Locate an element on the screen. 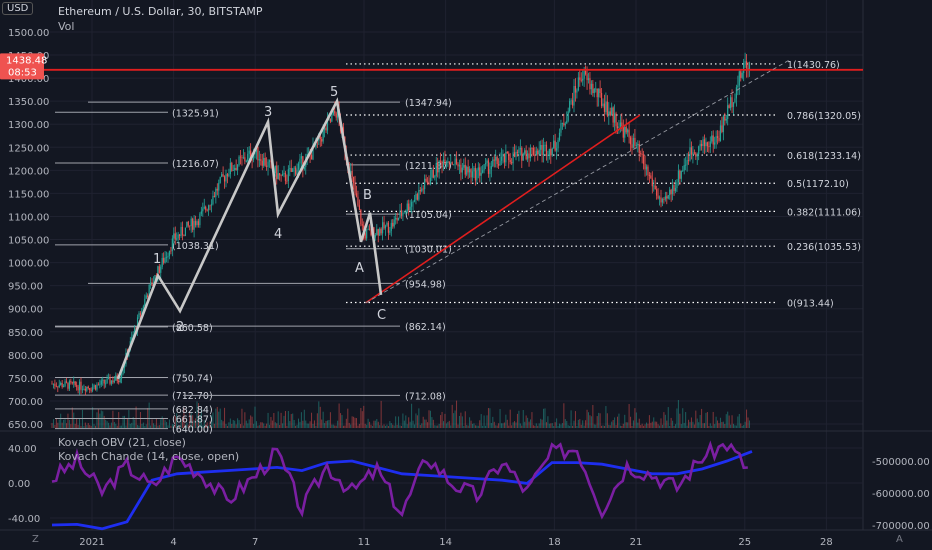 This screenshot has width=932, height=550. indicator-chande-label: Kovach Chande (14, close, open) is located at coordinates (149, 456).